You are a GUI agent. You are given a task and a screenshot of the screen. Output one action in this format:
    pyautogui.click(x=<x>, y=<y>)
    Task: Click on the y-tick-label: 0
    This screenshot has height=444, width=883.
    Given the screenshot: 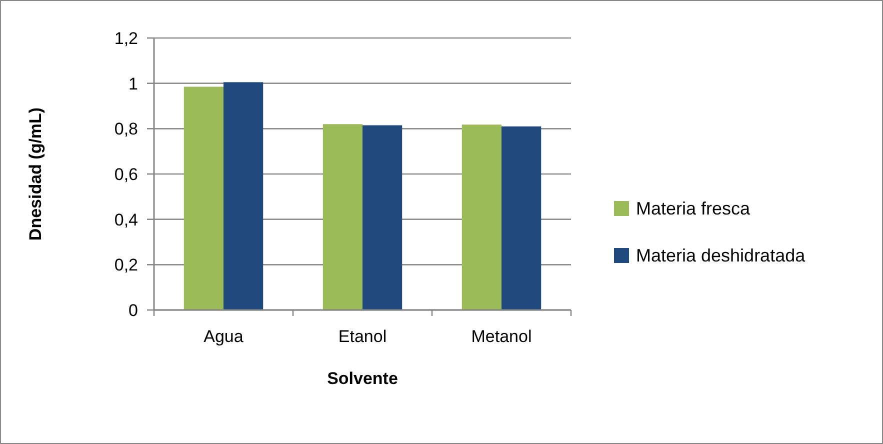 What is the action you would take?
    pyautogui.click(x=133, y=310)
    